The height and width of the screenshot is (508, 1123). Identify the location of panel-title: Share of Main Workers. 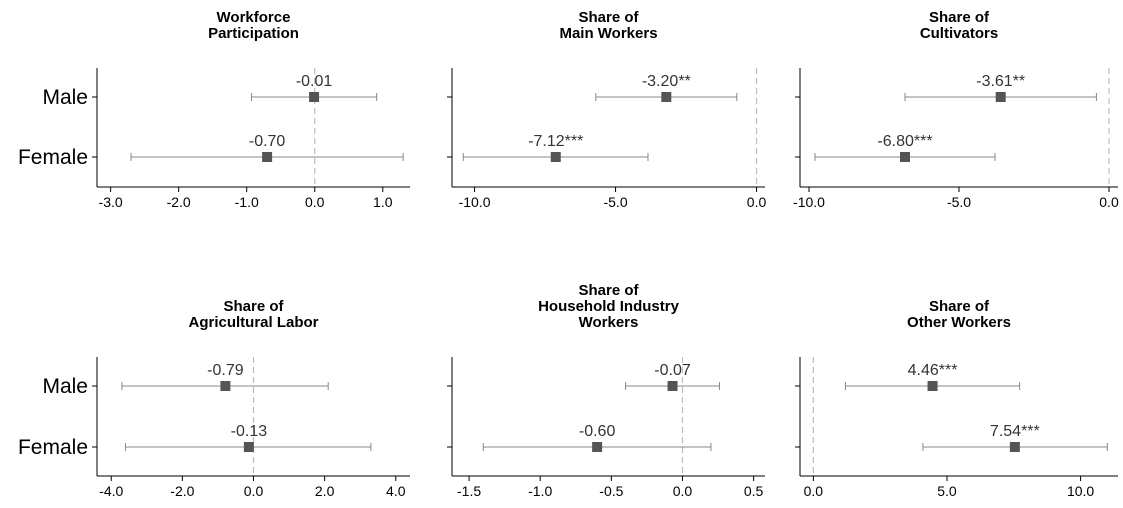
(608, 25).